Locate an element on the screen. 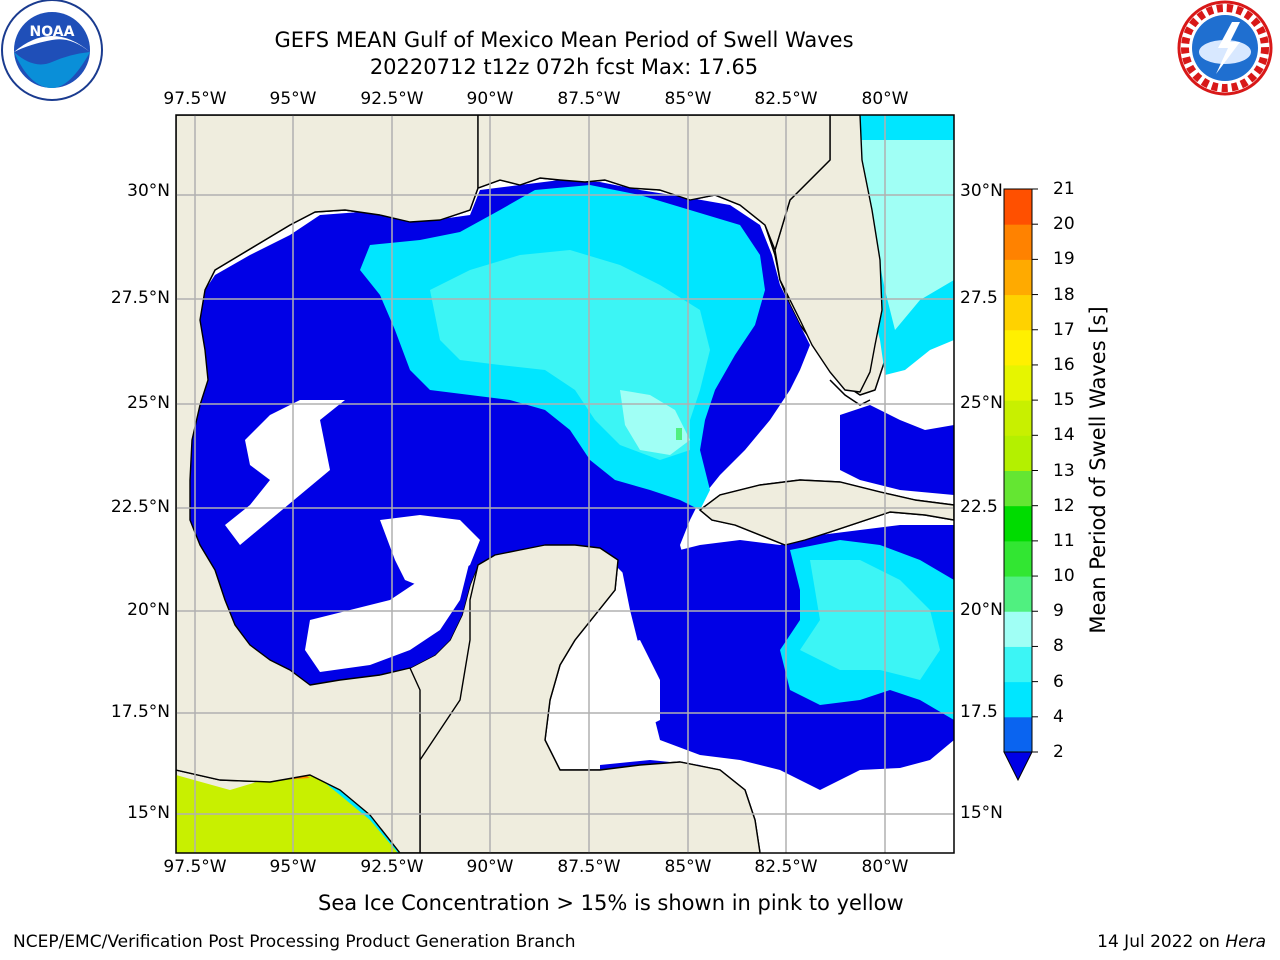 The image size is (1280, 960). lat-label-right: 27.5 is located at coordinates (979, 298).